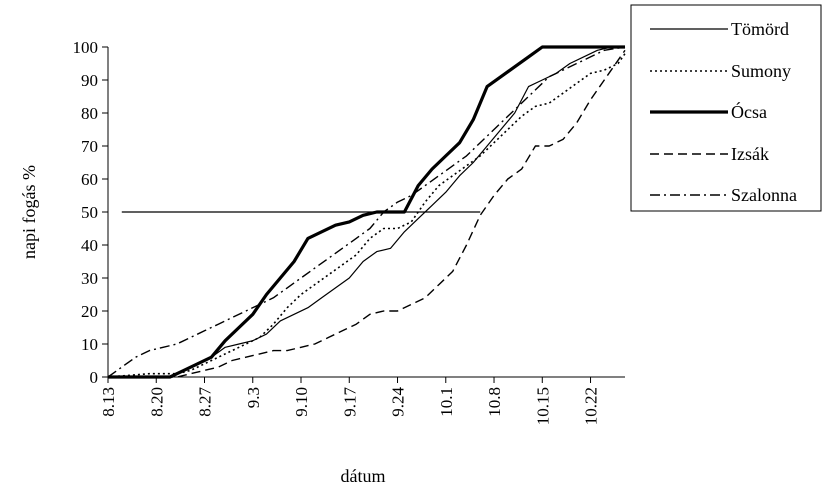 The height and width of the screenshot is (492, 825). Describe the element at coordinates (89, 278) in the screenshot. I see `y-tick-label: 30` at that location.